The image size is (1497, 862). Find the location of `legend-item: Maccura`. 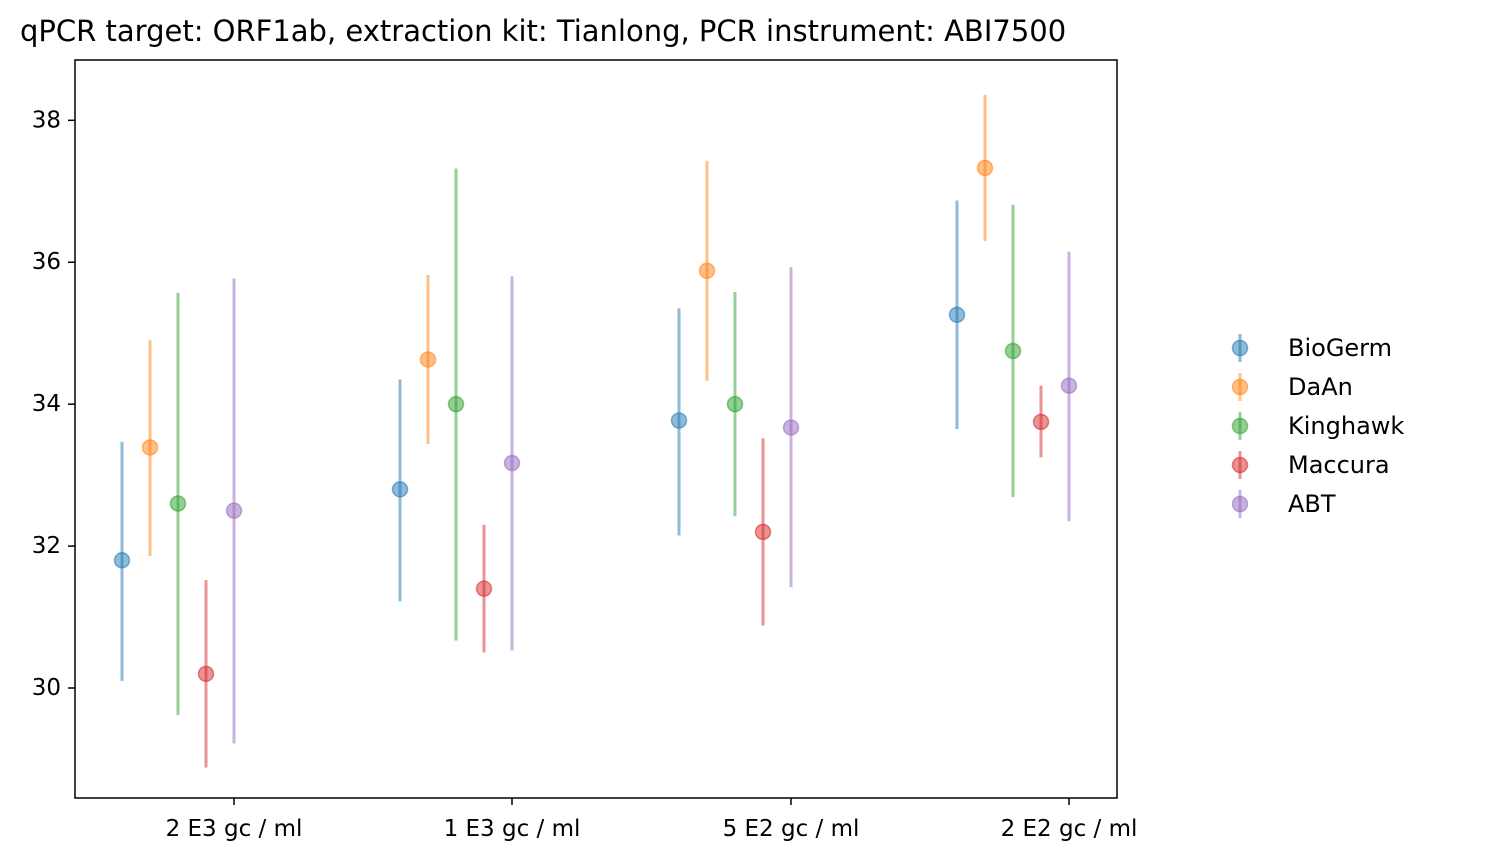

legend-item: Maccura is located at coordinates (1310, 465).